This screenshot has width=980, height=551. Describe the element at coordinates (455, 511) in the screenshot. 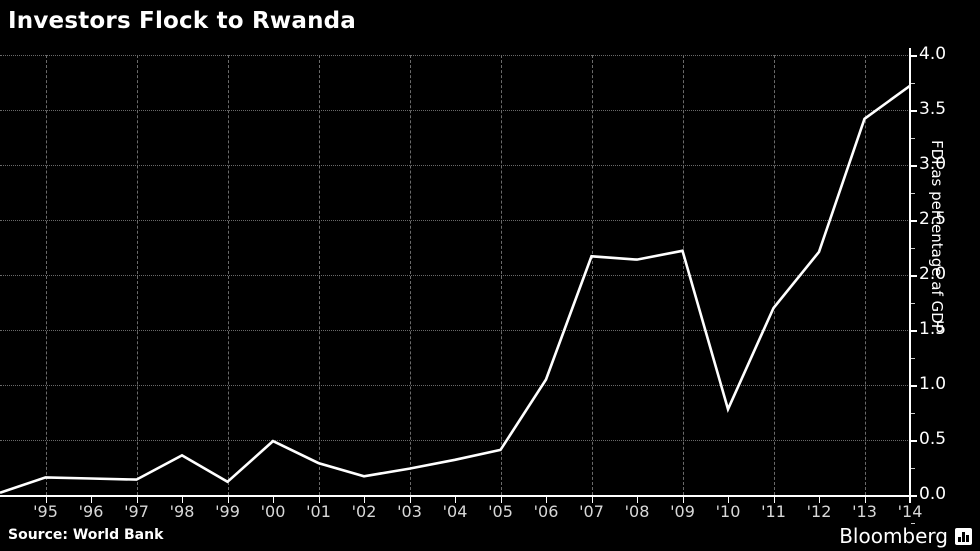

I see `x-axis-tick-label: '04` at that location.